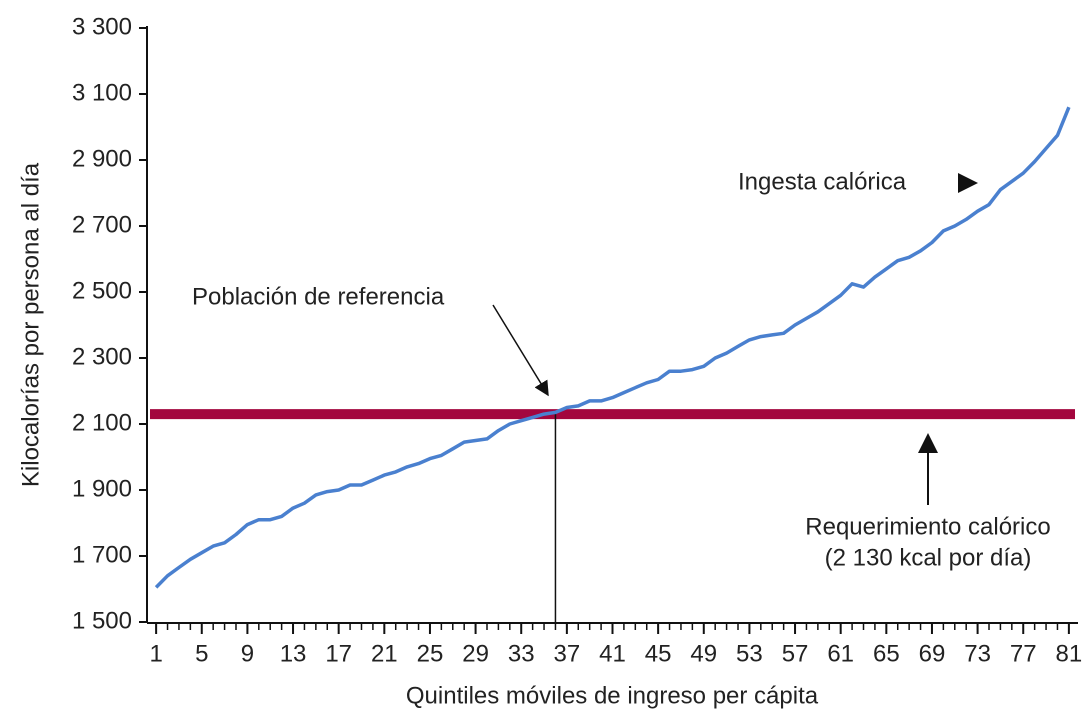 The width and height of the screenshot is (1089, 715). What do you see at coordinates (102, 92) in the screenshot?
I see `y-tick-label: 3 100` at bounding box center [102, 92].